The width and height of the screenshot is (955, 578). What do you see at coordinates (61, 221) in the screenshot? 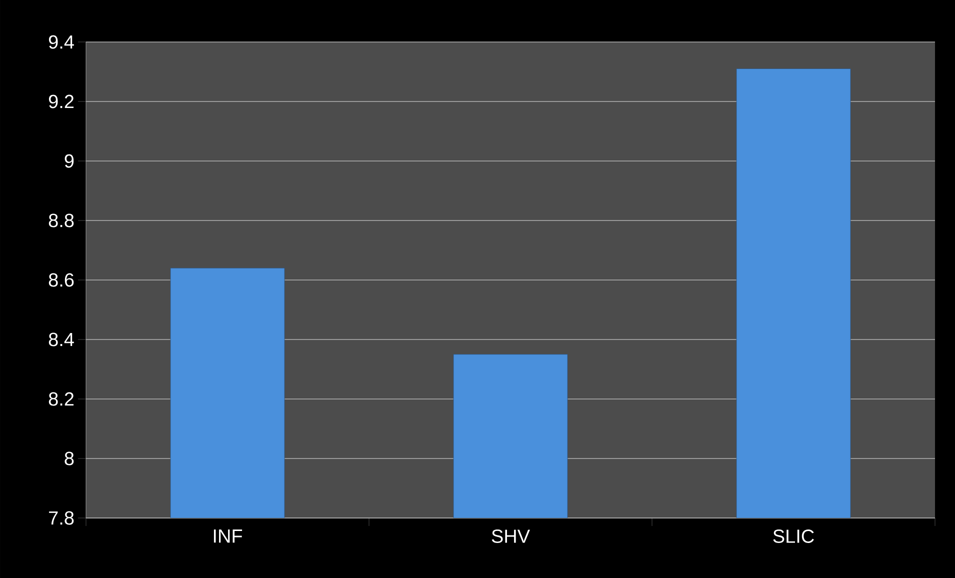
I see `y-tick-label: 8.8` at bounding box center [61, 221].